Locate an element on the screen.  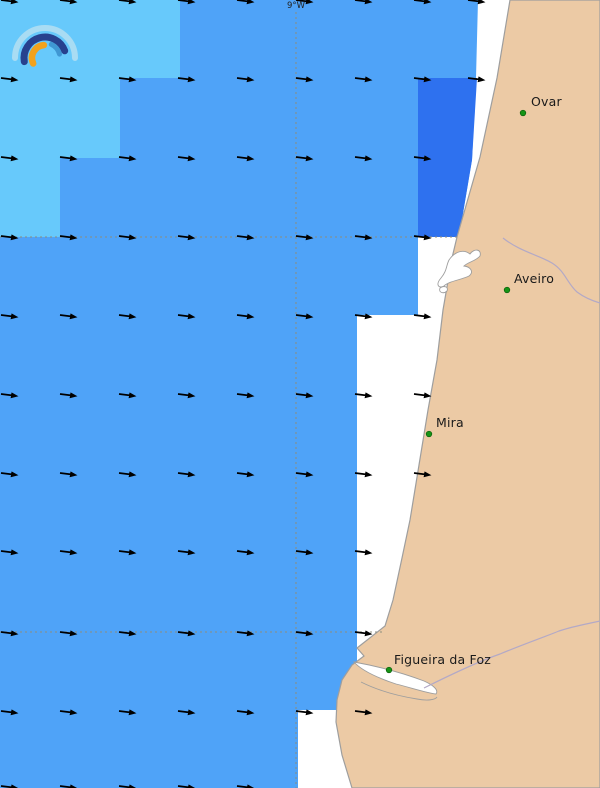
wind-strong-cell is located at coordinates (447, 157).